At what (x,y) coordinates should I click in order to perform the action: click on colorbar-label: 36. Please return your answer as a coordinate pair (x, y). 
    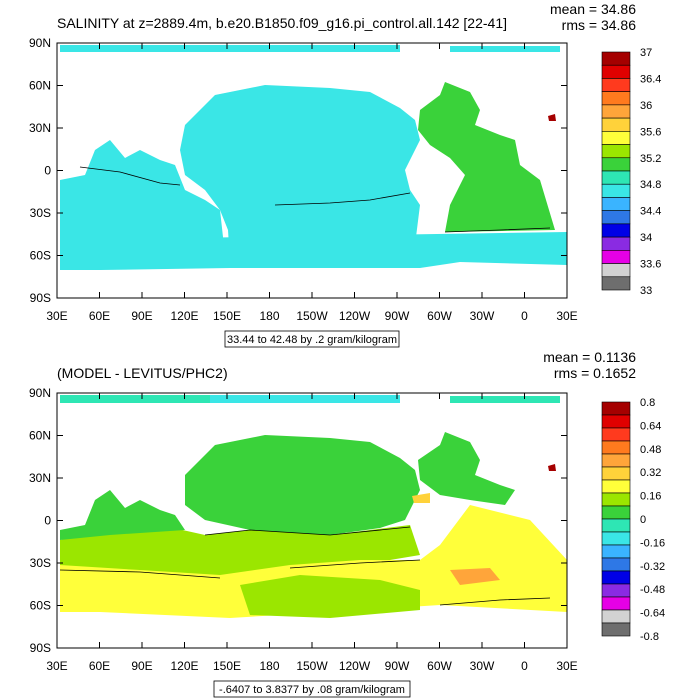
    Looking at the image, I should click on (646, 106).